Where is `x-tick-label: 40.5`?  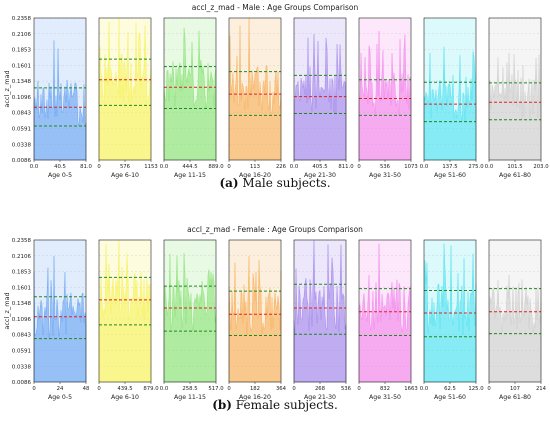 x-tick-label: 40.5 is located at coordinates (60, 167).